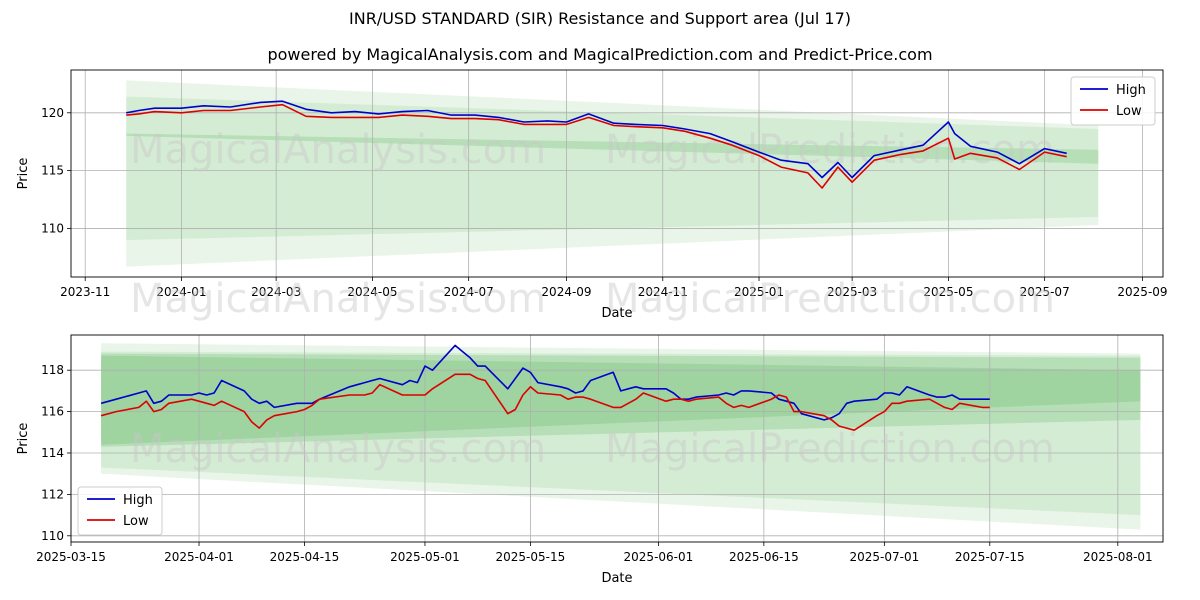 The width and height of the screenshot is (1200, 600). I want to click on x-tick-label: 2024-05, so click(372, 292).